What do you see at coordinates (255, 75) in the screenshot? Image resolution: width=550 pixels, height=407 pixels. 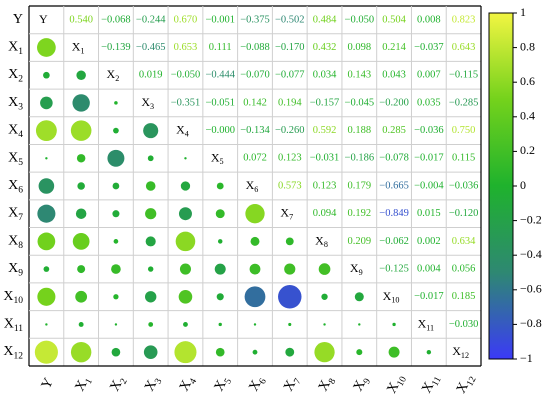 I see `correlation-value: −0.070` at bounding box center [255, 75].